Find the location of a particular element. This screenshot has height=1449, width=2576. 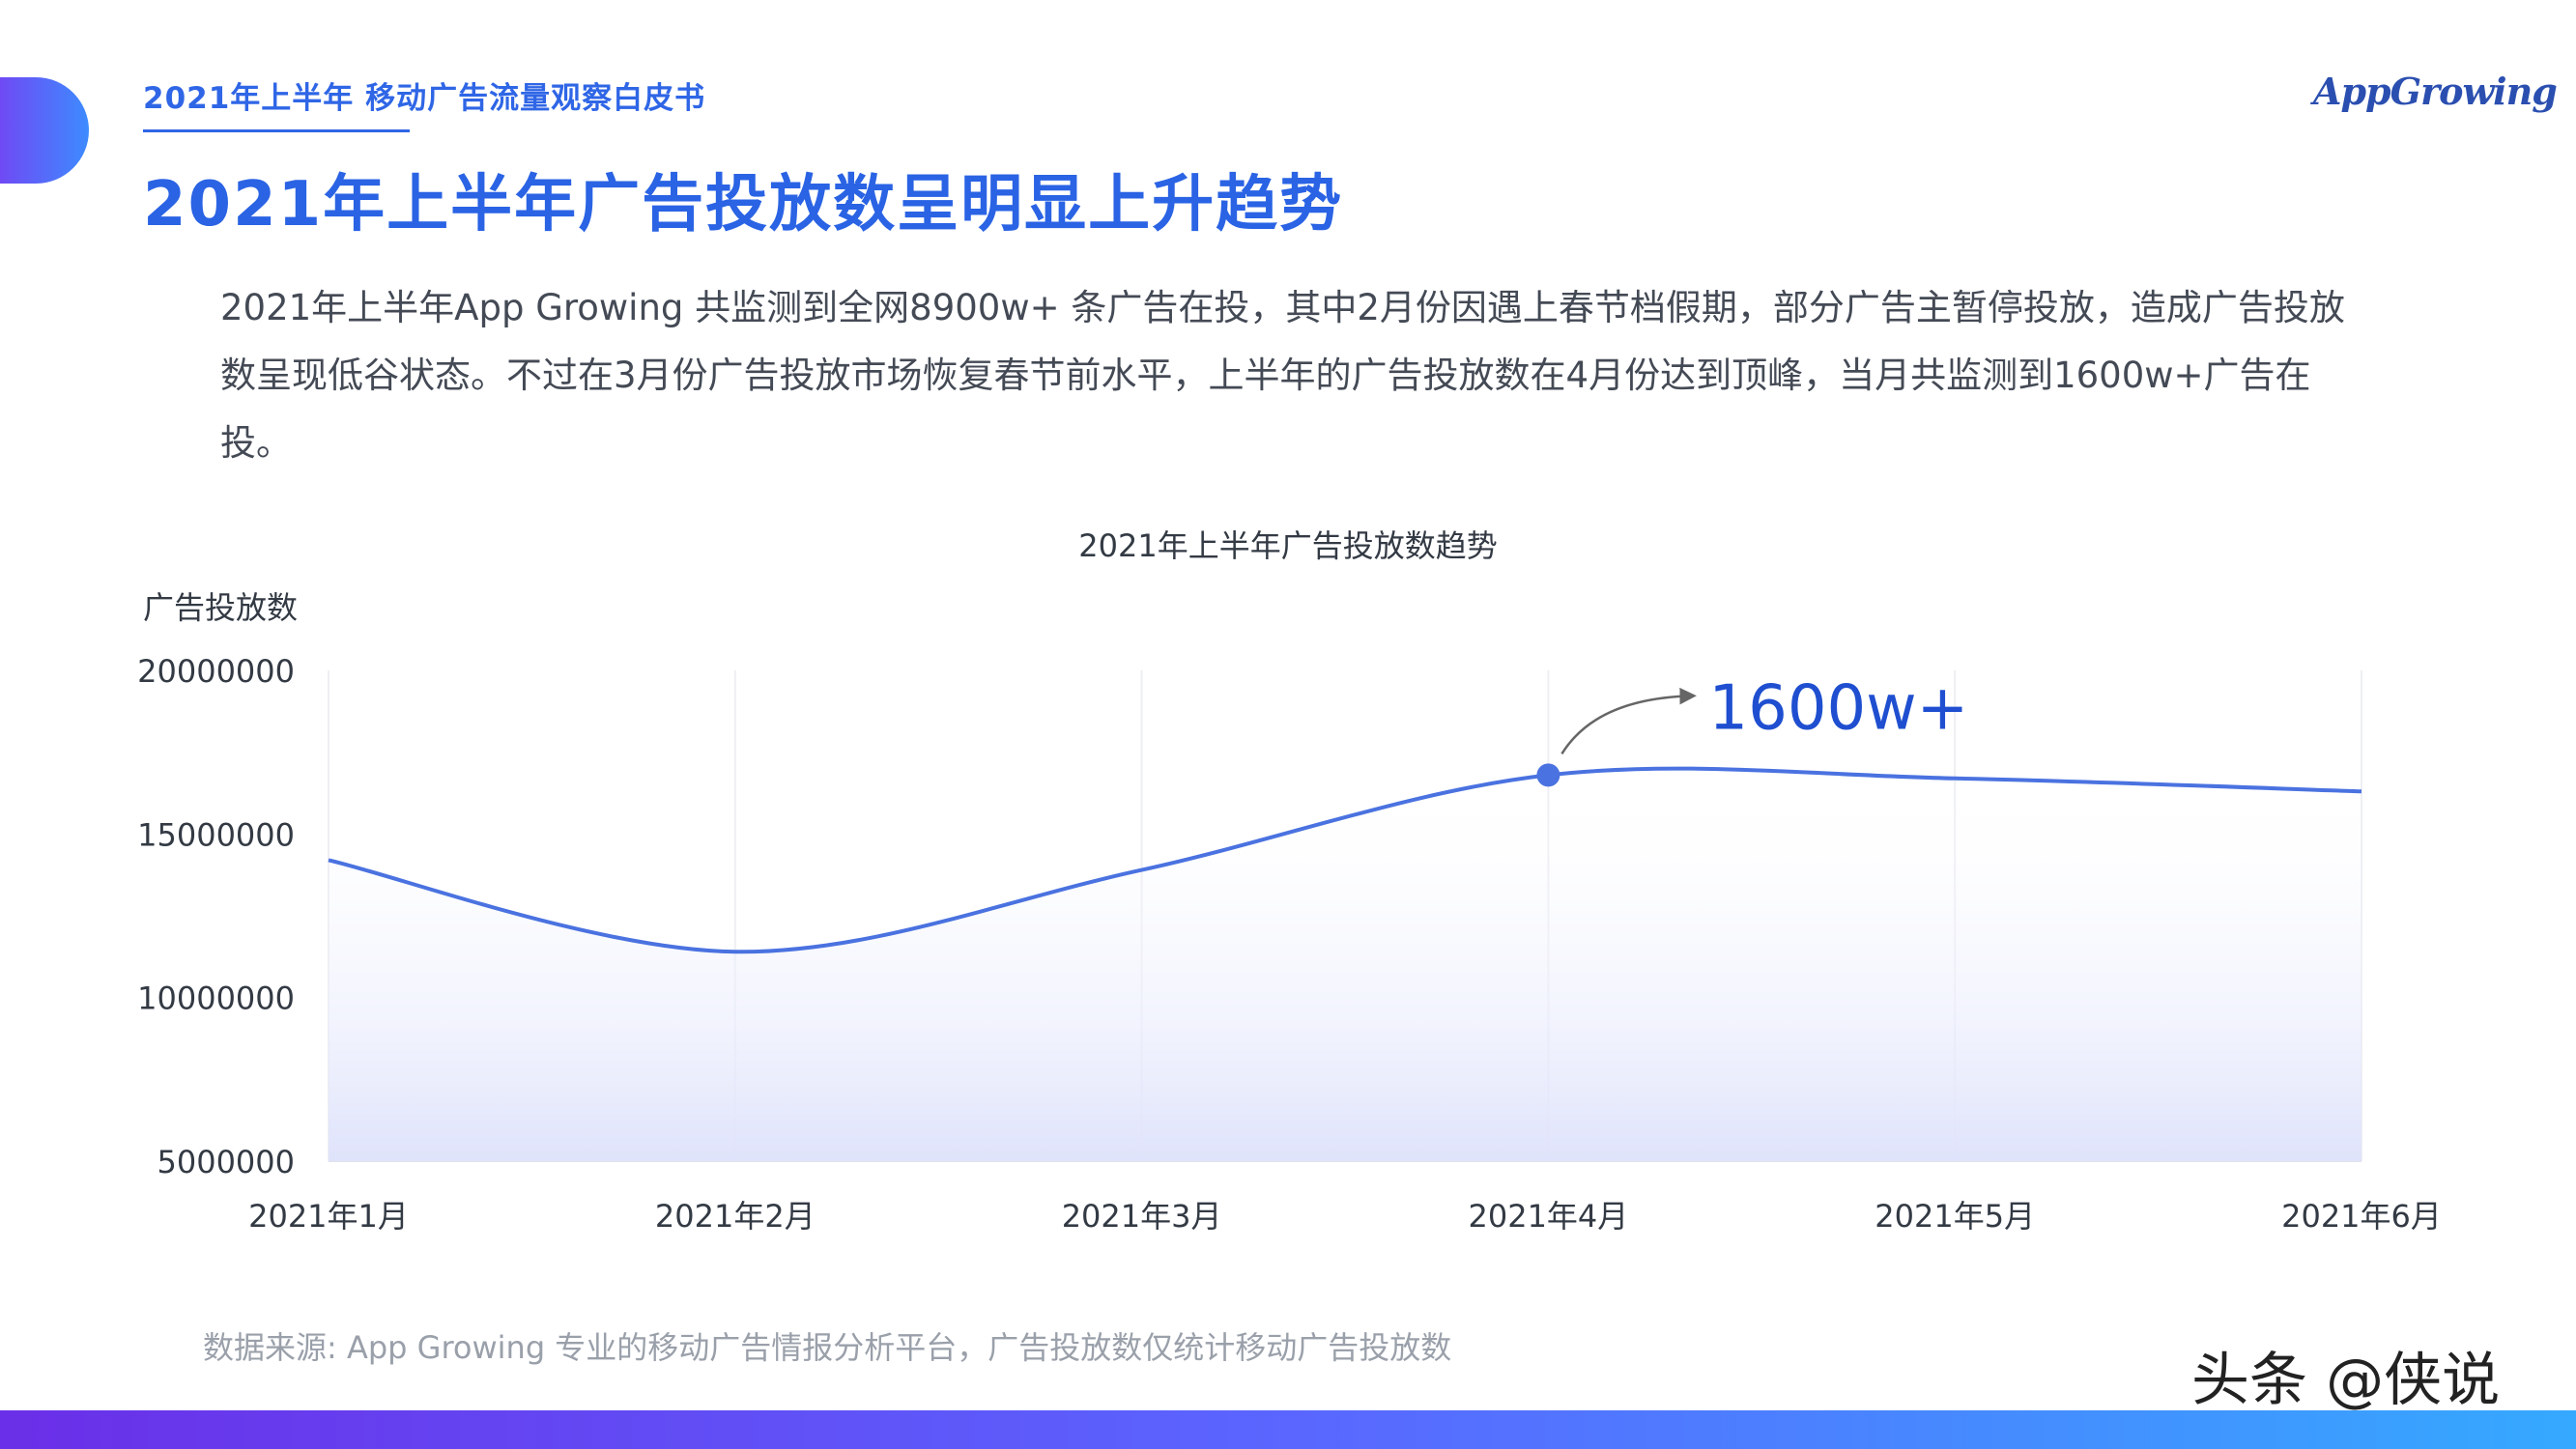

side-tab-decoration is located at coordinates (44, 130).